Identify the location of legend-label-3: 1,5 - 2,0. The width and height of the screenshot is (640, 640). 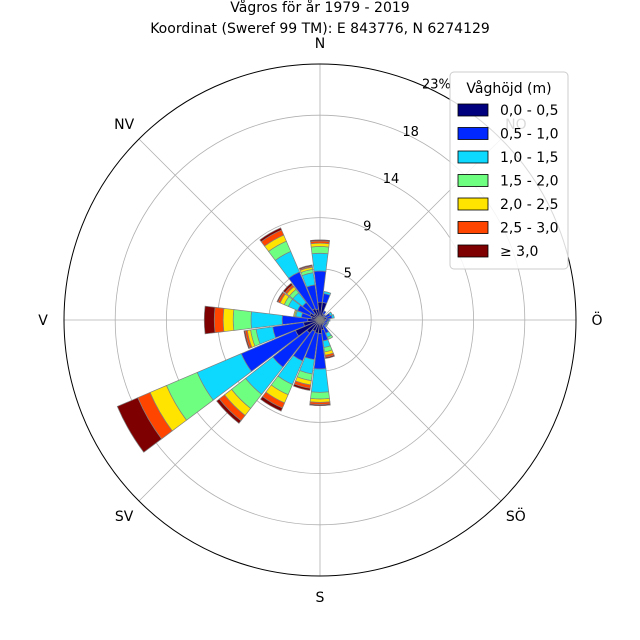
(529, 182).